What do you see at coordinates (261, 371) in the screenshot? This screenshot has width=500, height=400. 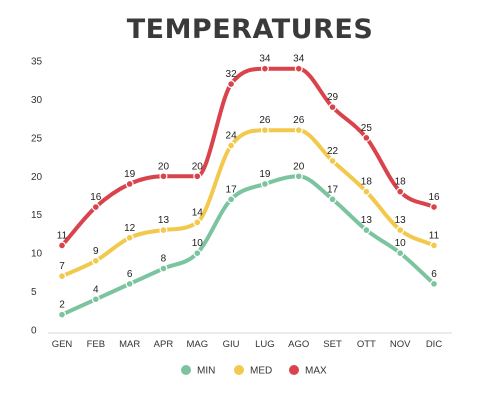 I see `legend-label-med: MED` at bounding box center [261, 371].